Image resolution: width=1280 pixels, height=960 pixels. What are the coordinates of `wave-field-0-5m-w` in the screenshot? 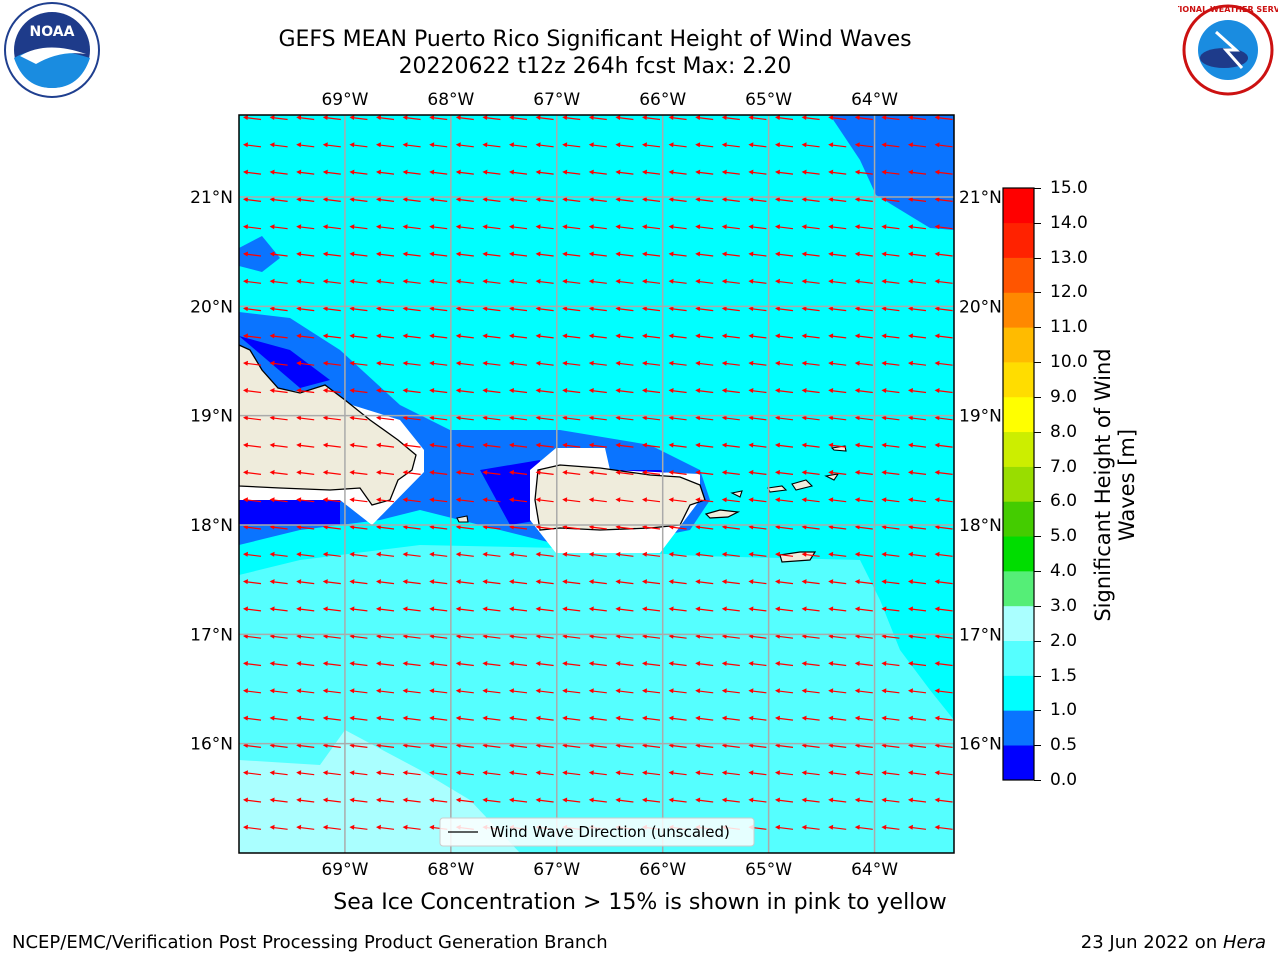 It's located at (259, 254).